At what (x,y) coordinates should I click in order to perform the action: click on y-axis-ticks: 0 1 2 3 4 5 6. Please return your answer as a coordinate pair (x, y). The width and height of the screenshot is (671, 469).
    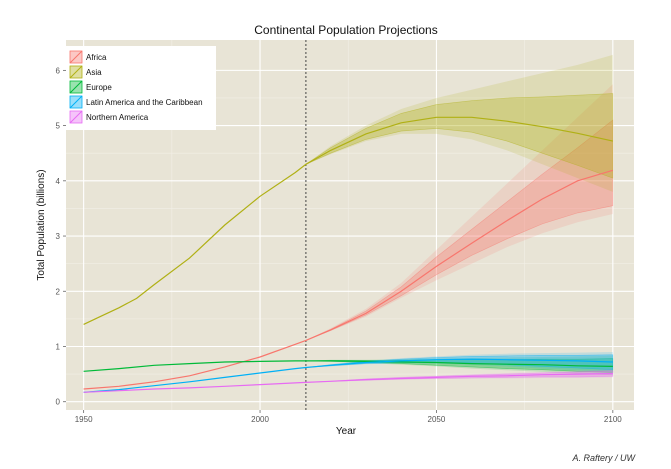
    Looking at the image, I should click on (61, 236).